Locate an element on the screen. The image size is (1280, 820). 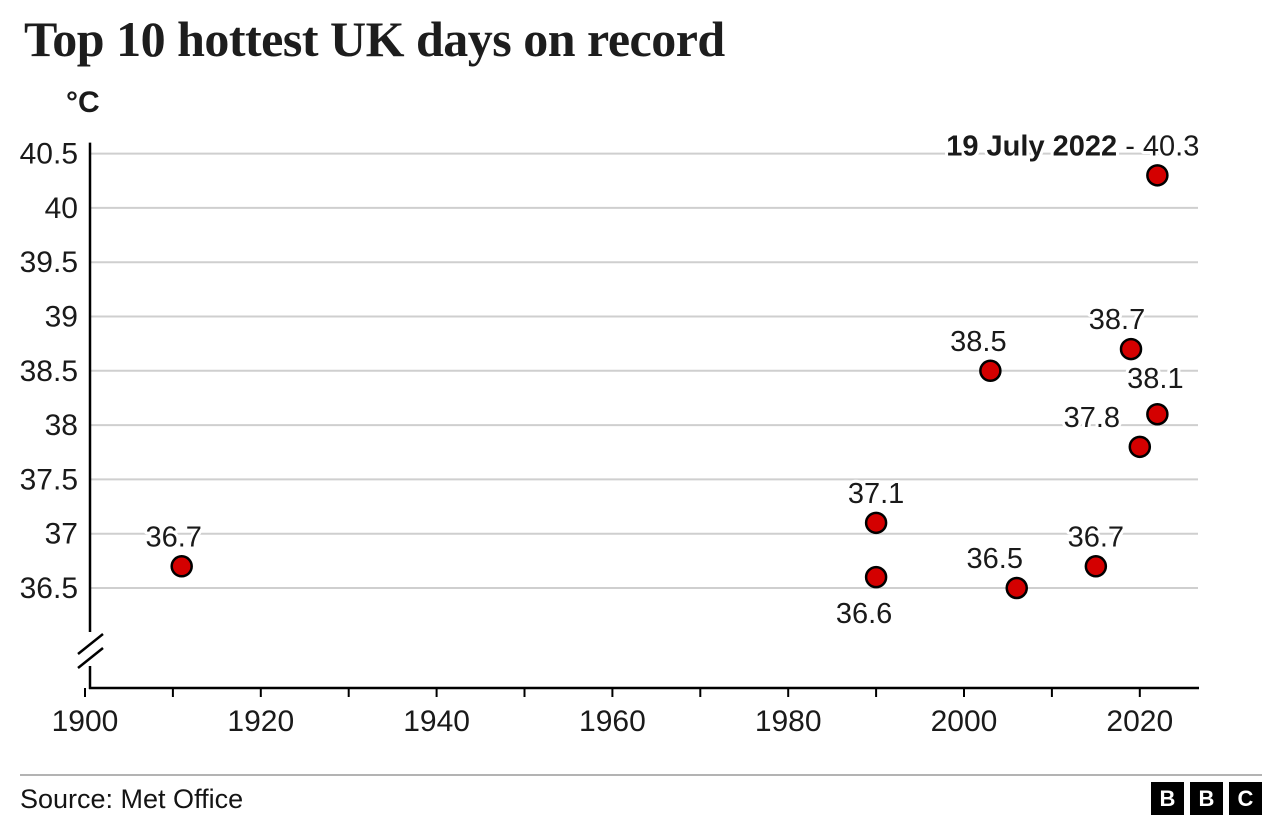
y-tick-label: 38.5 is located at coordinates (49, 371).